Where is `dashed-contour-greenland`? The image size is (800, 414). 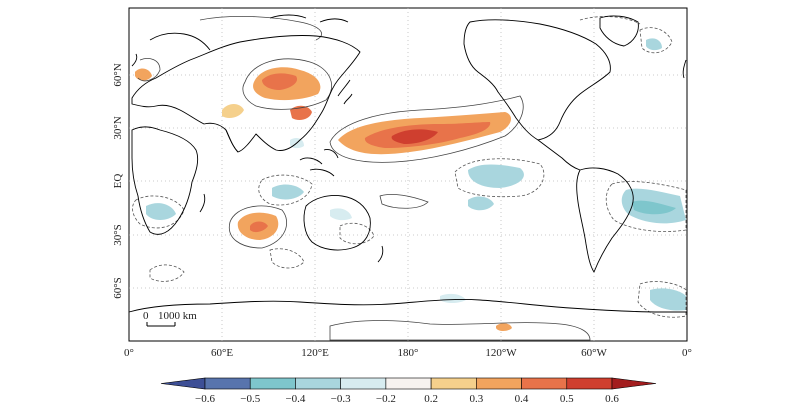 dashed-contour-greenland is located at coordinates (610, 20).